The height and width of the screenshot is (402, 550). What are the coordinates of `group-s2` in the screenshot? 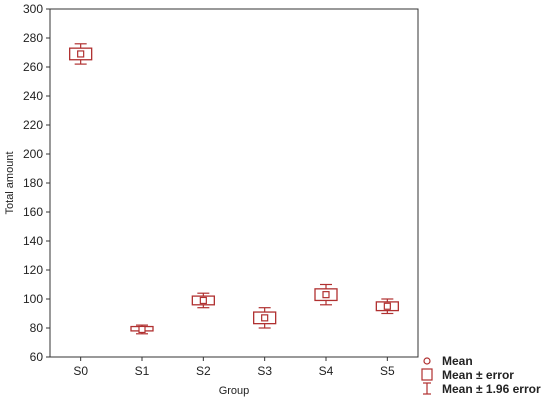 It's located at (203, 300).